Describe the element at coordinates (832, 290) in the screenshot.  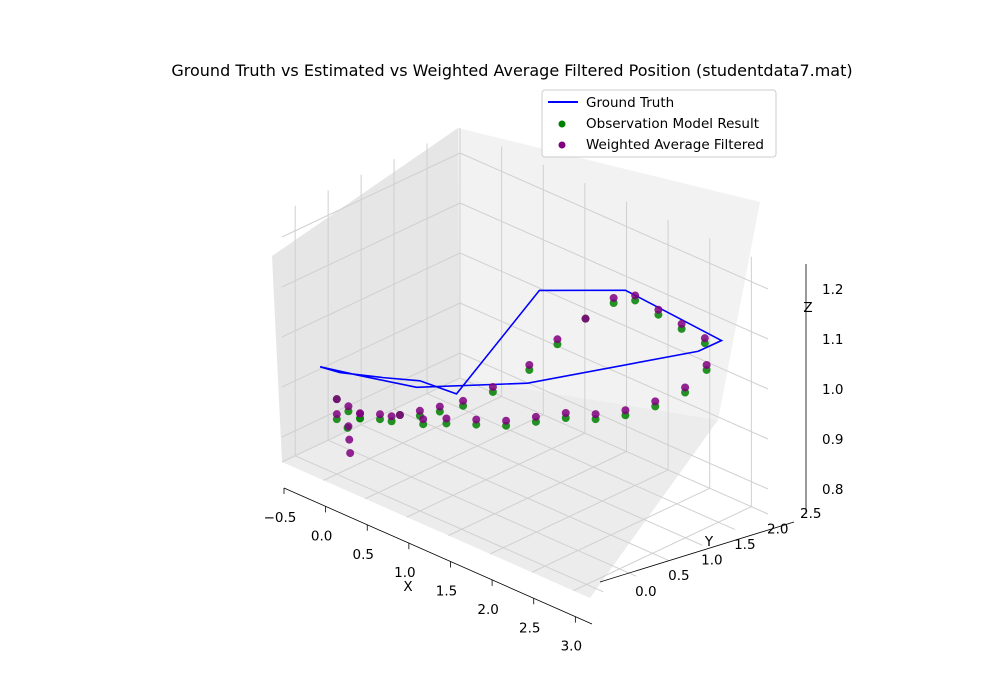
I see `z-tick-label: 1.2` at that location.